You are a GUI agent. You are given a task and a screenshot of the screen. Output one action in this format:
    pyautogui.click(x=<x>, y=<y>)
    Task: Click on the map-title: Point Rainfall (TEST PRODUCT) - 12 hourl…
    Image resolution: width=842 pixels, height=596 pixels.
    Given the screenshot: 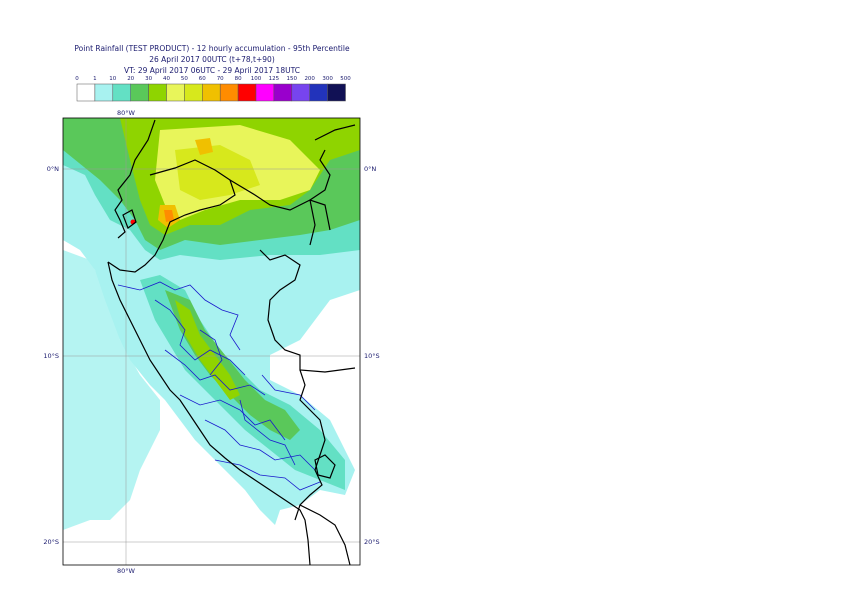 What is the action you would take?
    pyautogui.click(x=212, y=48)
    